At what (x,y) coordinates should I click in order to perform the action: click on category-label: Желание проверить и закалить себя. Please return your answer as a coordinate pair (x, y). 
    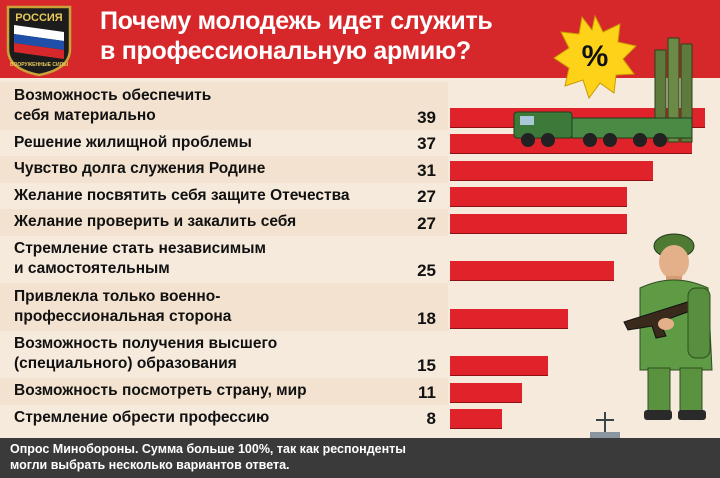
    Looking at the image, I should click on (209, 222).